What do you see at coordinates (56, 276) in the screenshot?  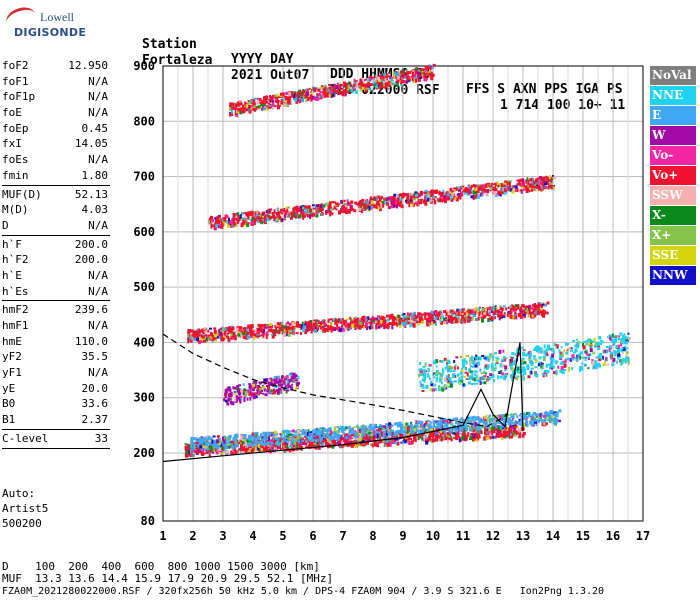 I see `param-row-he: h`E N/A` at bounding box center [56, 276].